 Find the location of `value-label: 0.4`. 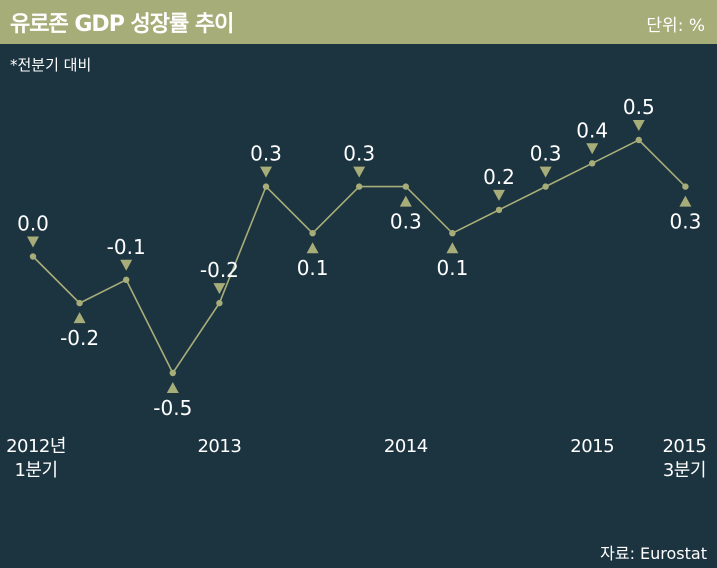

value-label: 0.4 is located at coordinates (592, 130).